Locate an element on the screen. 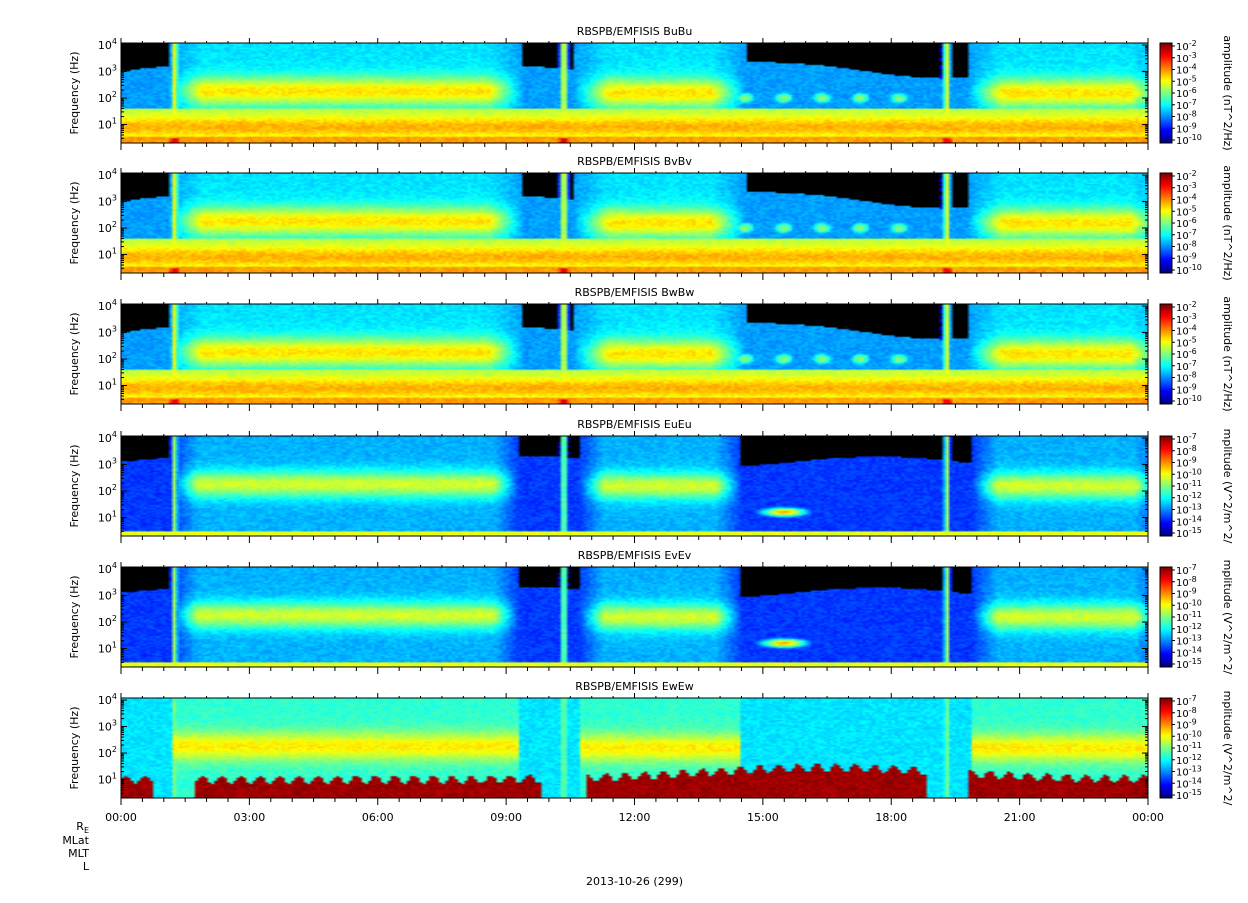  x-tick-label: 09:00 is located at coordinates (506, 817).